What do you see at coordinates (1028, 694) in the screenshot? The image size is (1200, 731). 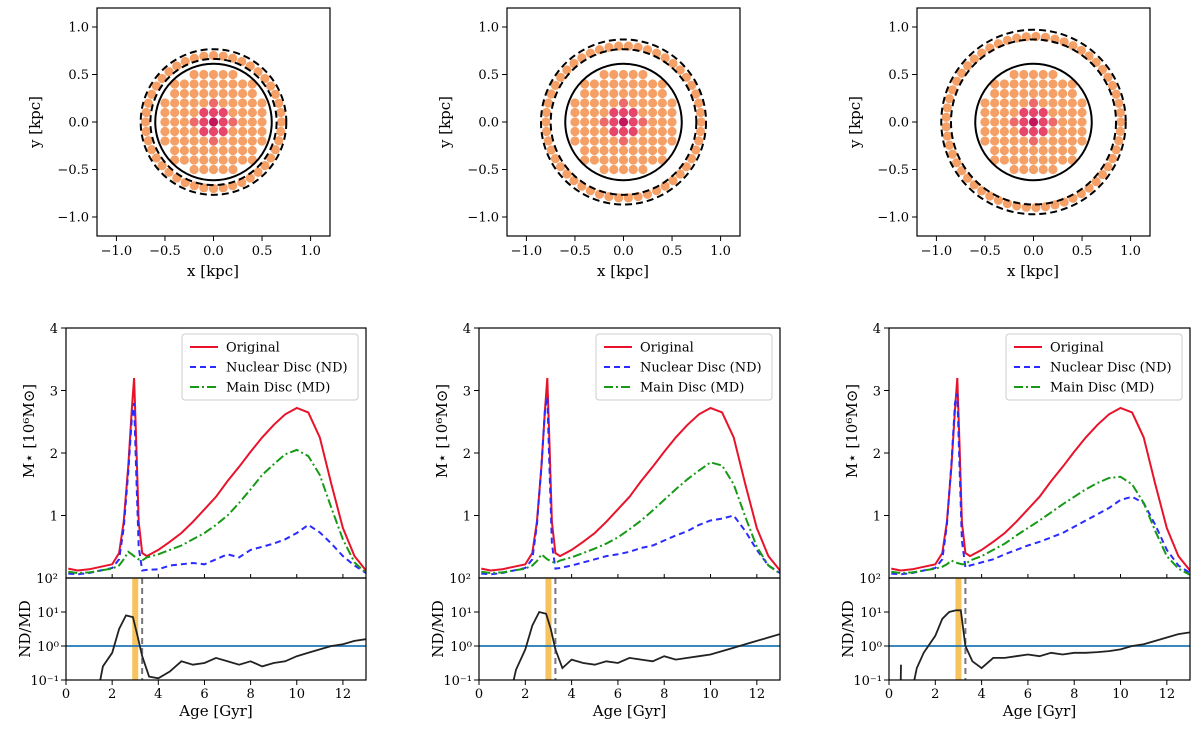 I see `x-tick-label: 6` at bounding box center [1028, 694].